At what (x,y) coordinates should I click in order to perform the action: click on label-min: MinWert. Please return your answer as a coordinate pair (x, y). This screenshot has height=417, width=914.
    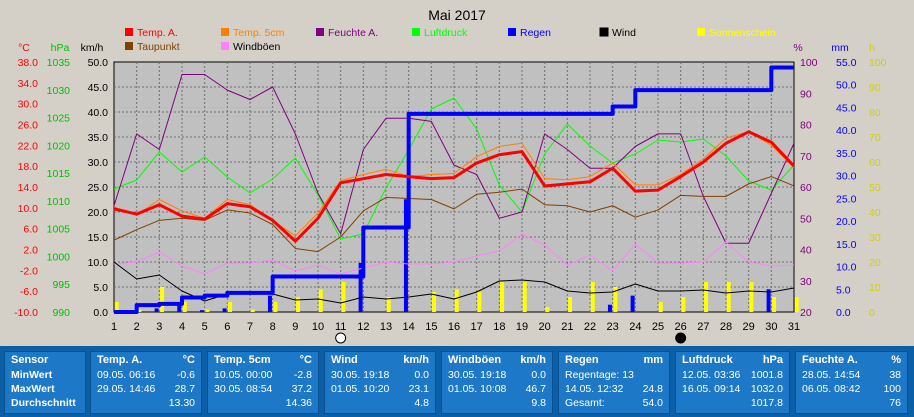
    Looking at the image, I should click on (32, 375).